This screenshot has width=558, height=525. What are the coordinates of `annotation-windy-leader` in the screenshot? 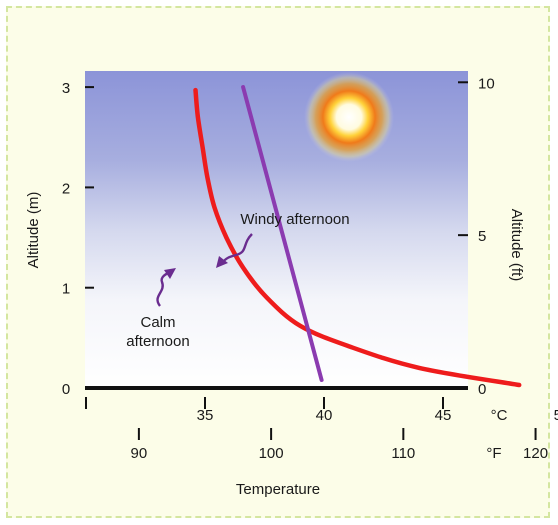 It's located at (237, 248).